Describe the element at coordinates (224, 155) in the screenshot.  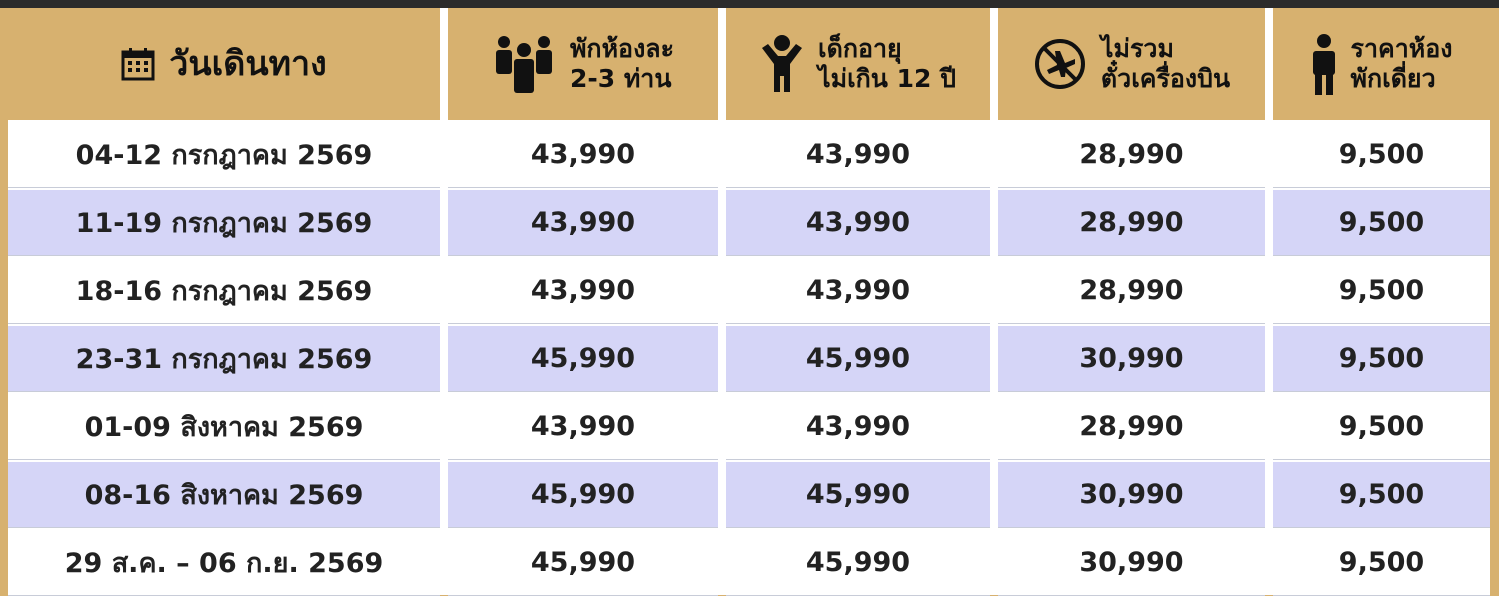
I see `table-cell: 04-12 กรกฎาคม 2569` at that location.